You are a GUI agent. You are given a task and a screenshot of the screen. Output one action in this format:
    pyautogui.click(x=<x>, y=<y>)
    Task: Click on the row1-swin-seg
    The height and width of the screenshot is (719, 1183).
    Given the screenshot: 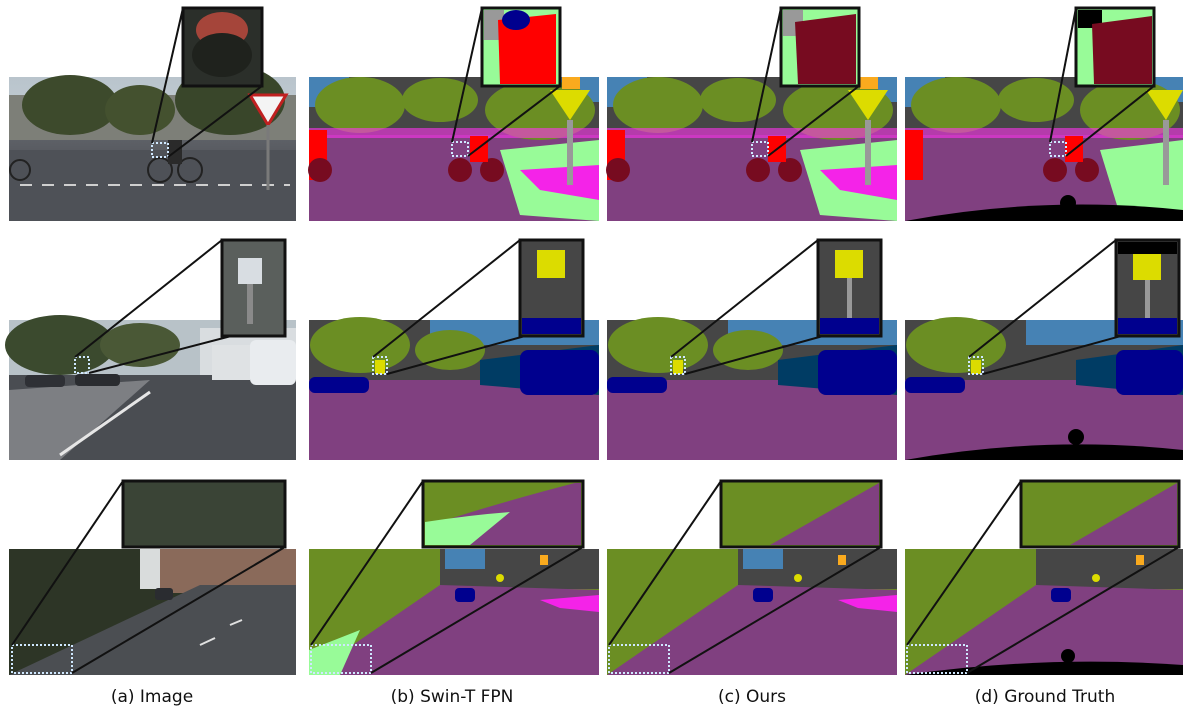 What is the action you would take?
    pyautogui.click(x=453, y=149)
    